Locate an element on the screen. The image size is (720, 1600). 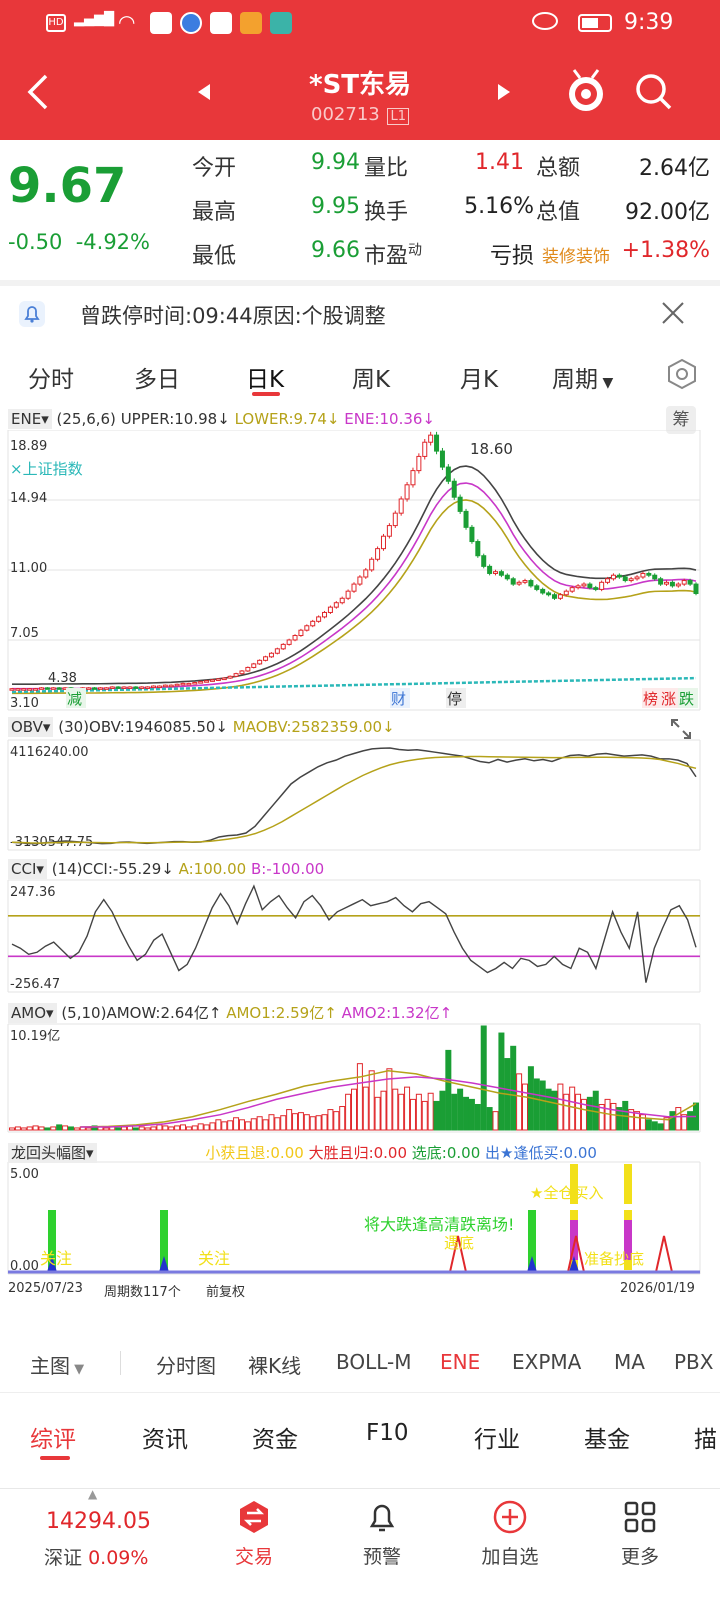
tab-monthly-k: 月K is located at coordinates (479, 380).